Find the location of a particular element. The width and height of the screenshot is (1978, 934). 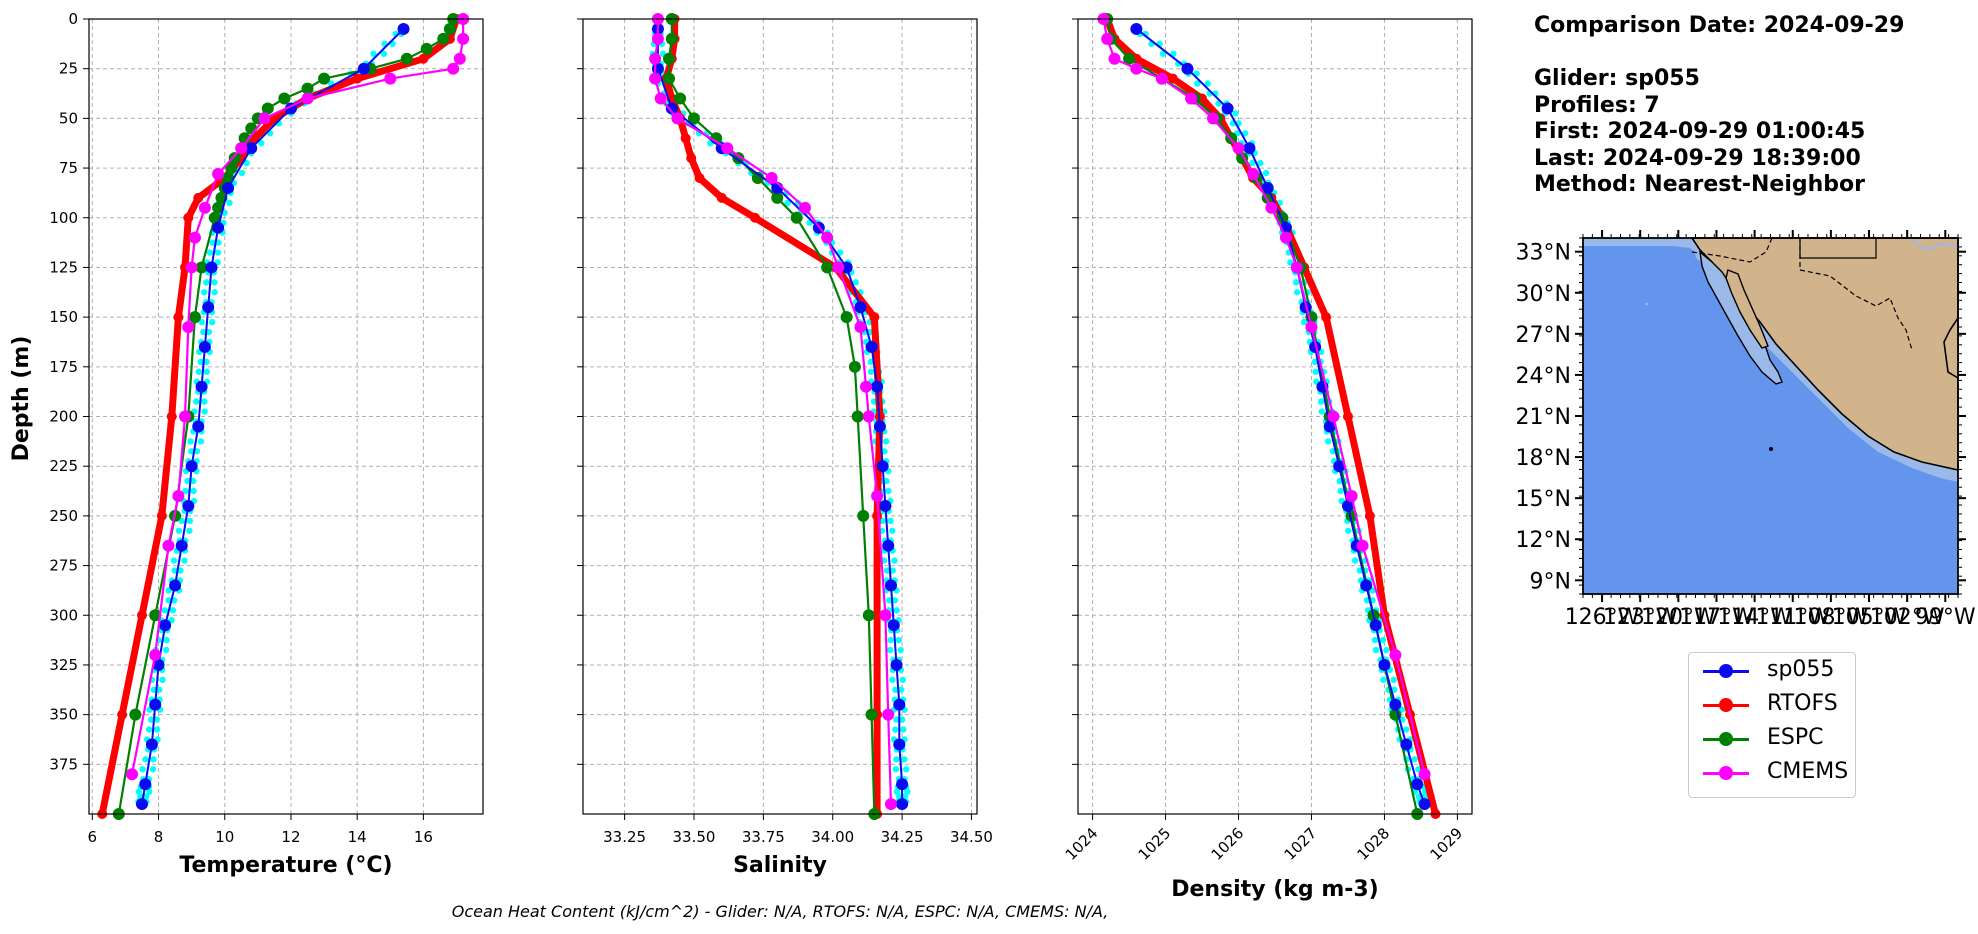

x-tick-label: 1028 is located at coordinates (1374, 844).